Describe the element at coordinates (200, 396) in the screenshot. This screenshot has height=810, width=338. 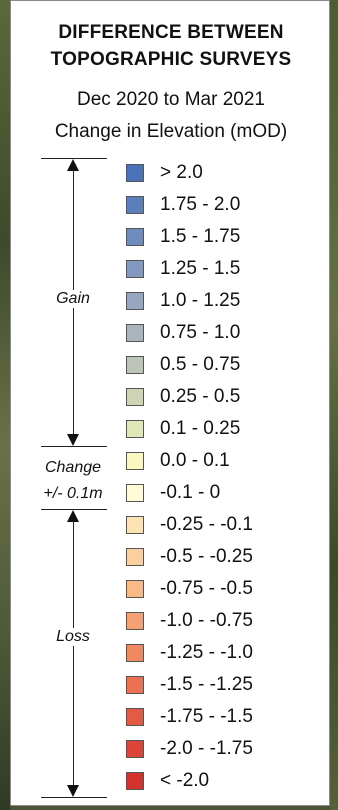
I see `legend-item-label: 0.25 - 0.5` at that location.